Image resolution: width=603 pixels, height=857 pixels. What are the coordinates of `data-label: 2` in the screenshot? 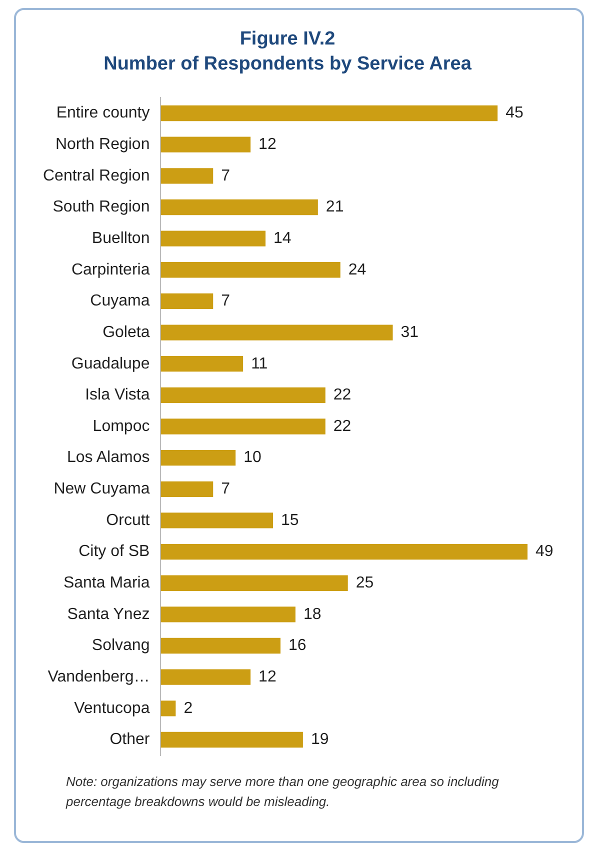 It's located at (188, 708).